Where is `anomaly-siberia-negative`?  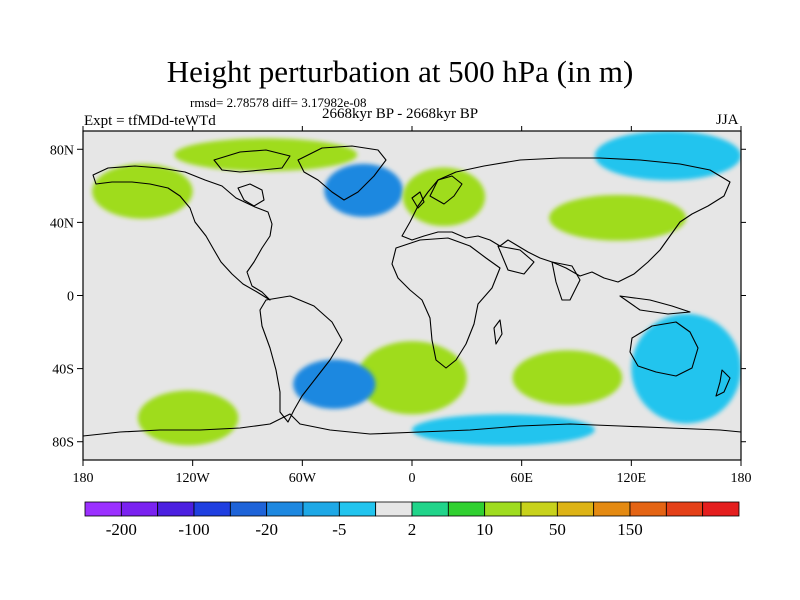 anomaly-siberia-negative is located at coordinates (667, 156).